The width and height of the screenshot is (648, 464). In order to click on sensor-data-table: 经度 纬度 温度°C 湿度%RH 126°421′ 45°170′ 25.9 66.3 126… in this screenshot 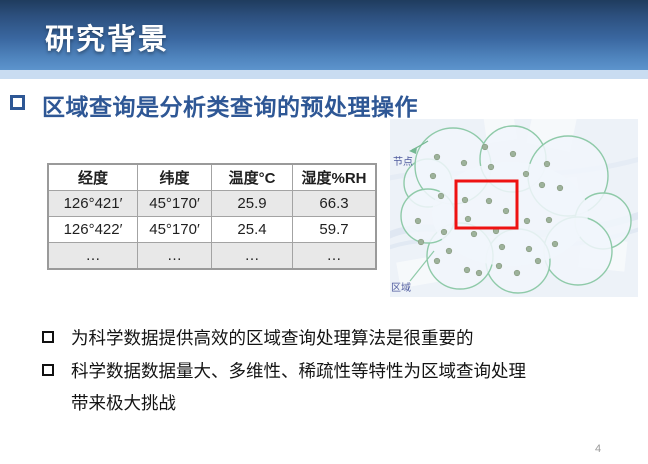, I will do `click(212, 216)`.